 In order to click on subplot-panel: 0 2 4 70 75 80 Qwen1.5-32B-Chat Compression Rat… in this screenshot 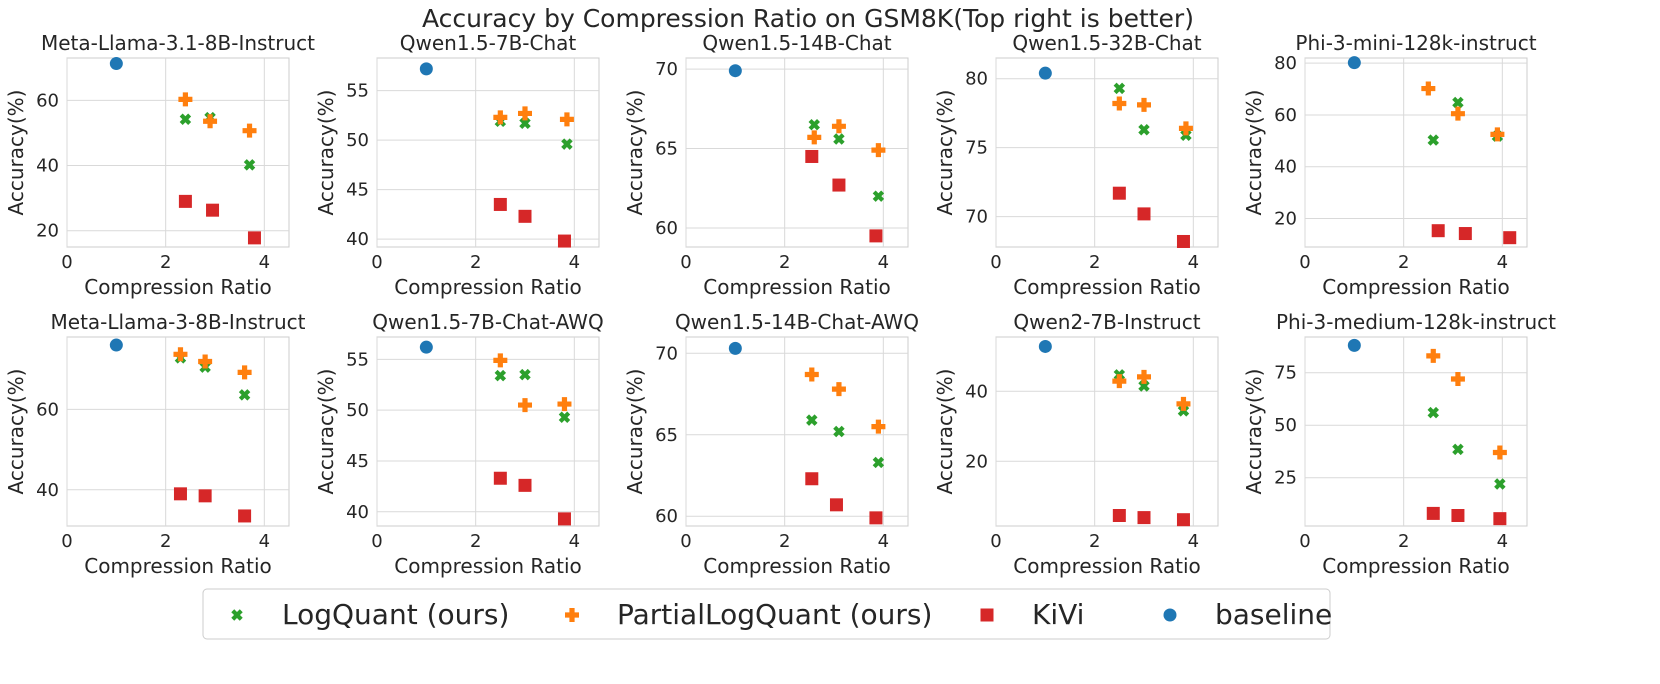, I will do `click(1076, 165)`.